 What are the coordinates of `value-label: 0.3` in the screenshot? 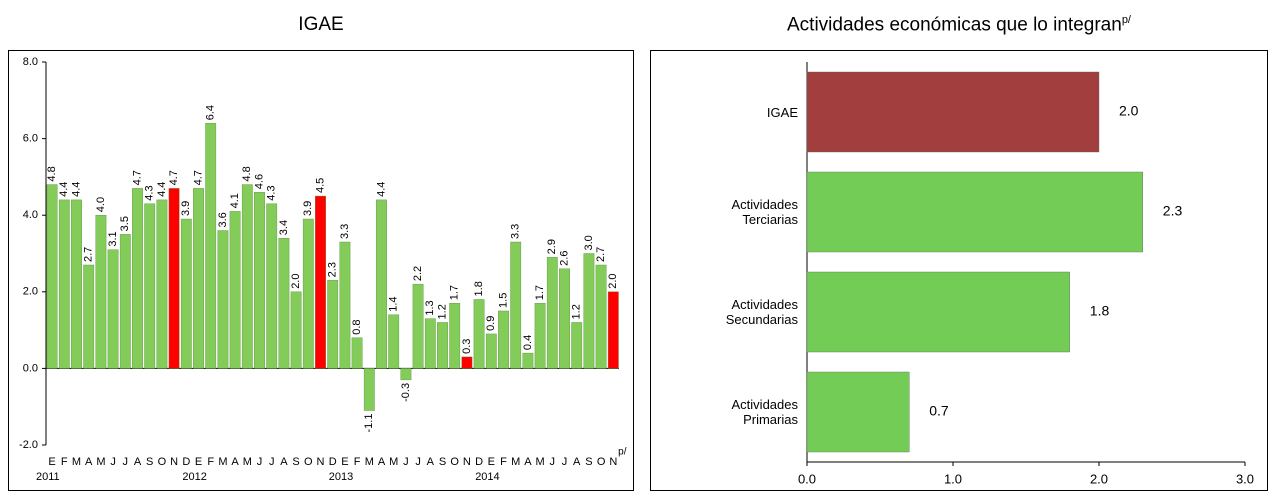 It's located at (467, 346).